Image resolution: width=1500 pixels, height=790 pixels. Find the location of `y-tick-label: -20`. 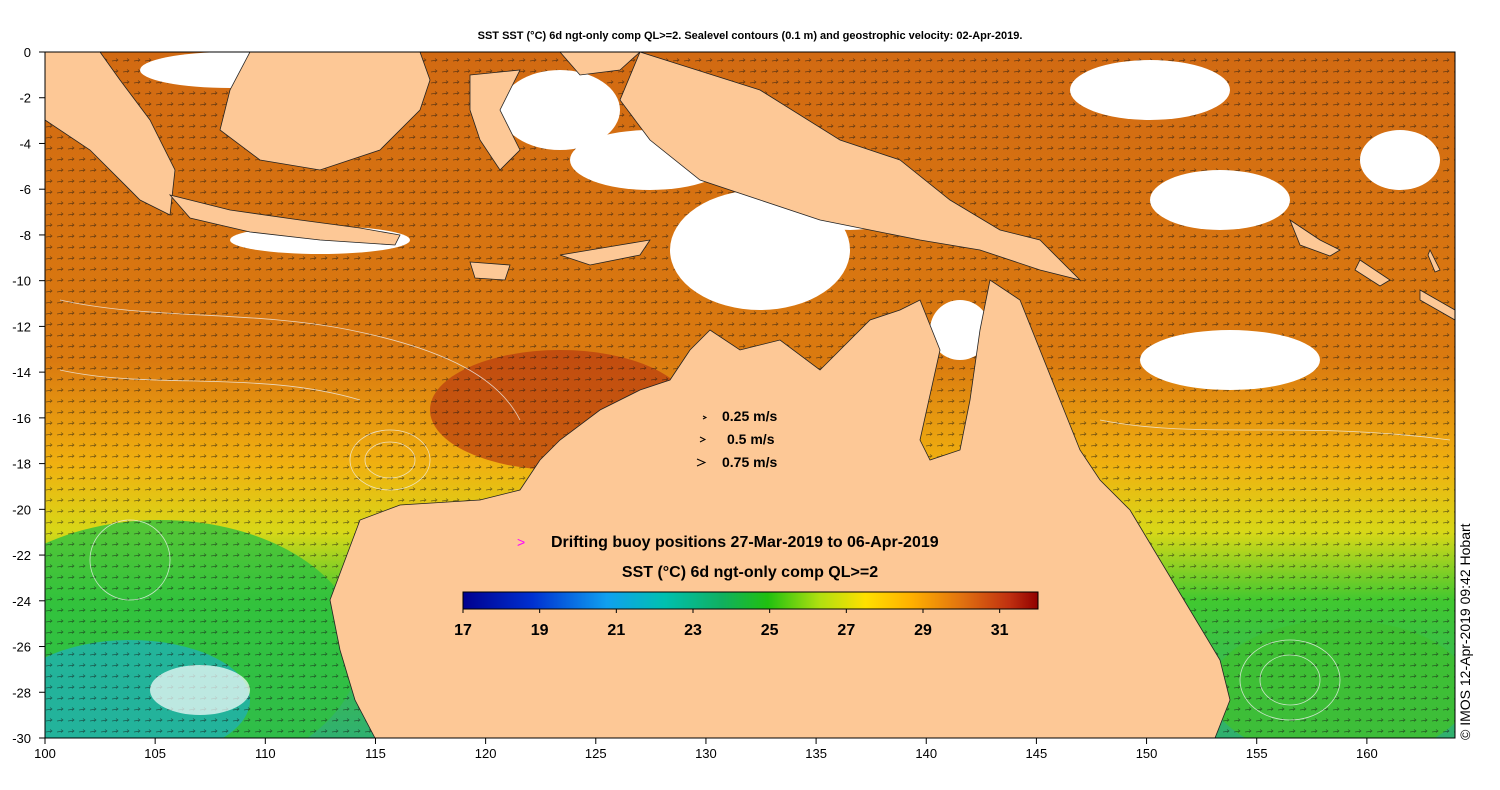

y-tick-label: -20 is located at coordinates (21, 509).